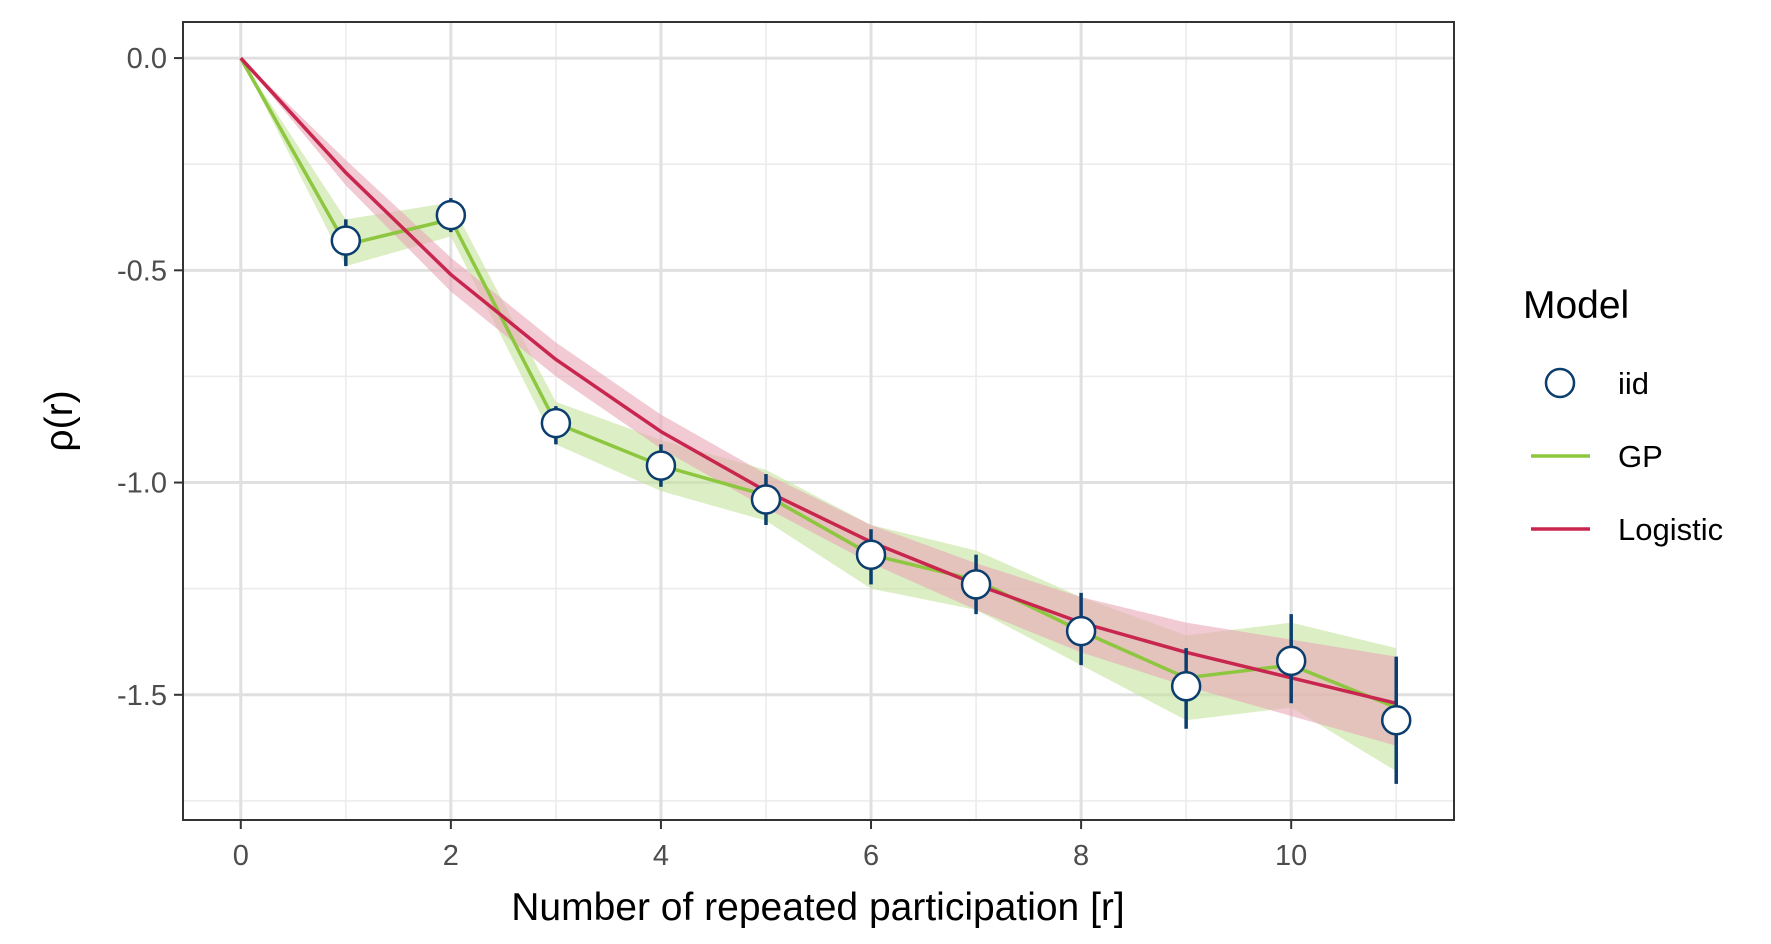  Describe the element at coordinates (147, 59) in the screenshot. I see `y-tick-label: 0.0` at that location.